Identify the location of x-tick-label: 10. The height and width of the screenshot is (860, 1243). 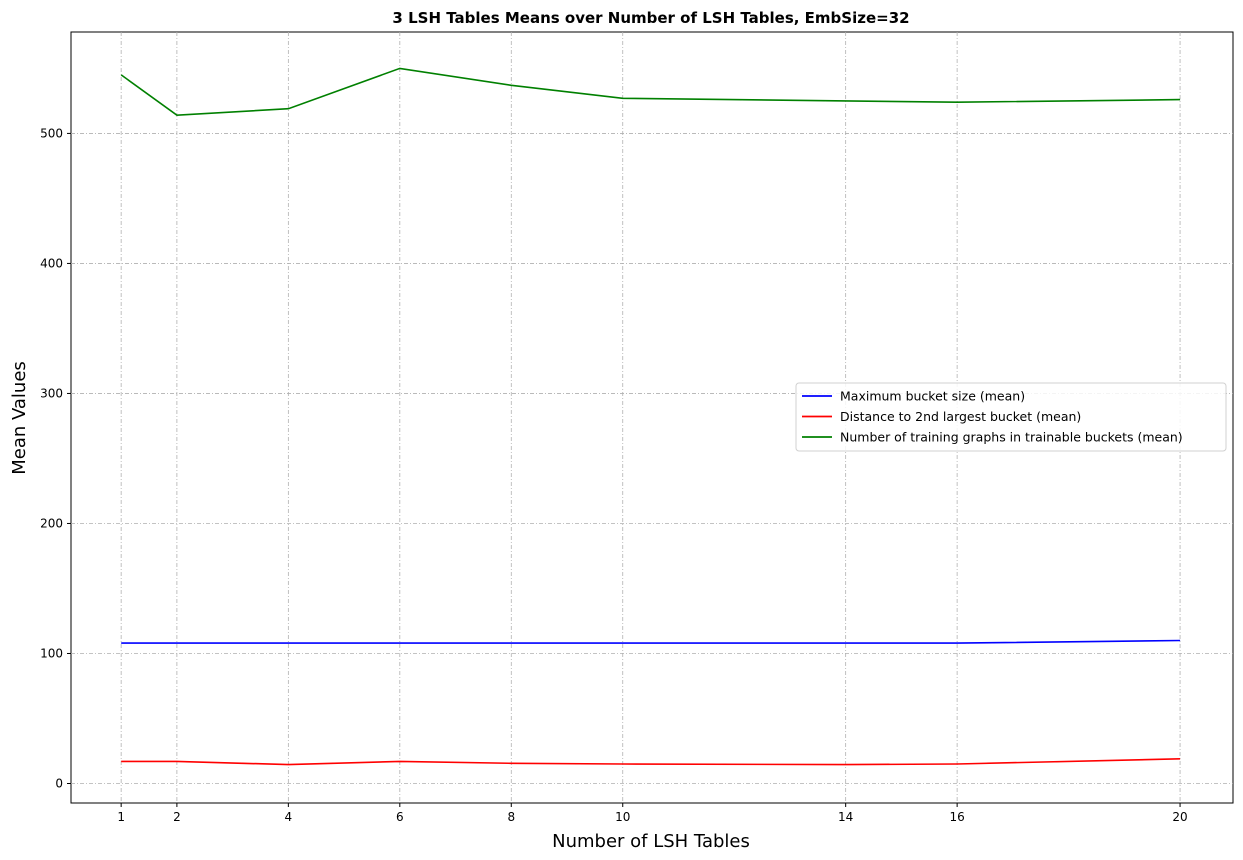
(622, 817).